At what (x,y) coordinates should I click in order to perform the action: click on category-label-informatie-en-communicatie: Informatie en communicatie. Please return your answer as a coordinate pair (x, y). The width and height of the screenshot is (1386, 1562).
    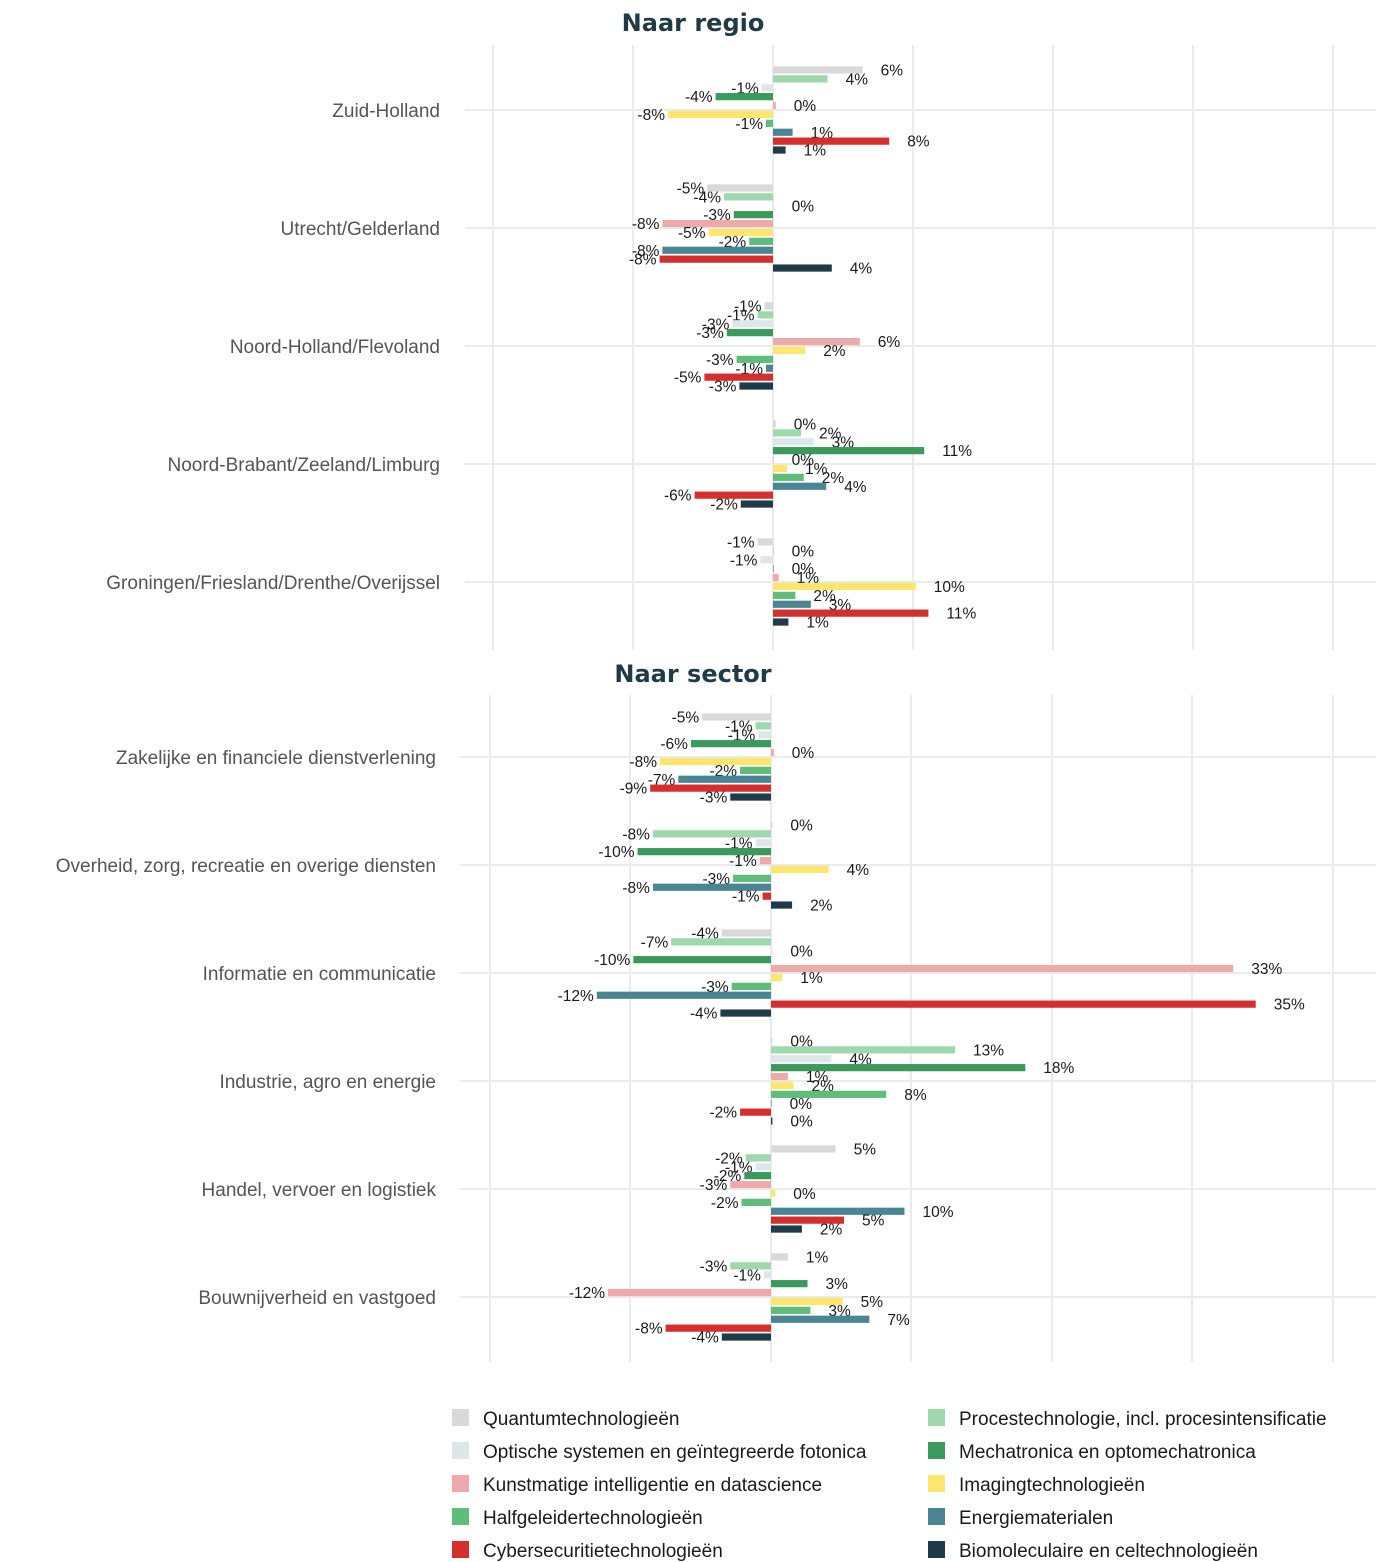
    Looking at the image, I should click on (319, 974).